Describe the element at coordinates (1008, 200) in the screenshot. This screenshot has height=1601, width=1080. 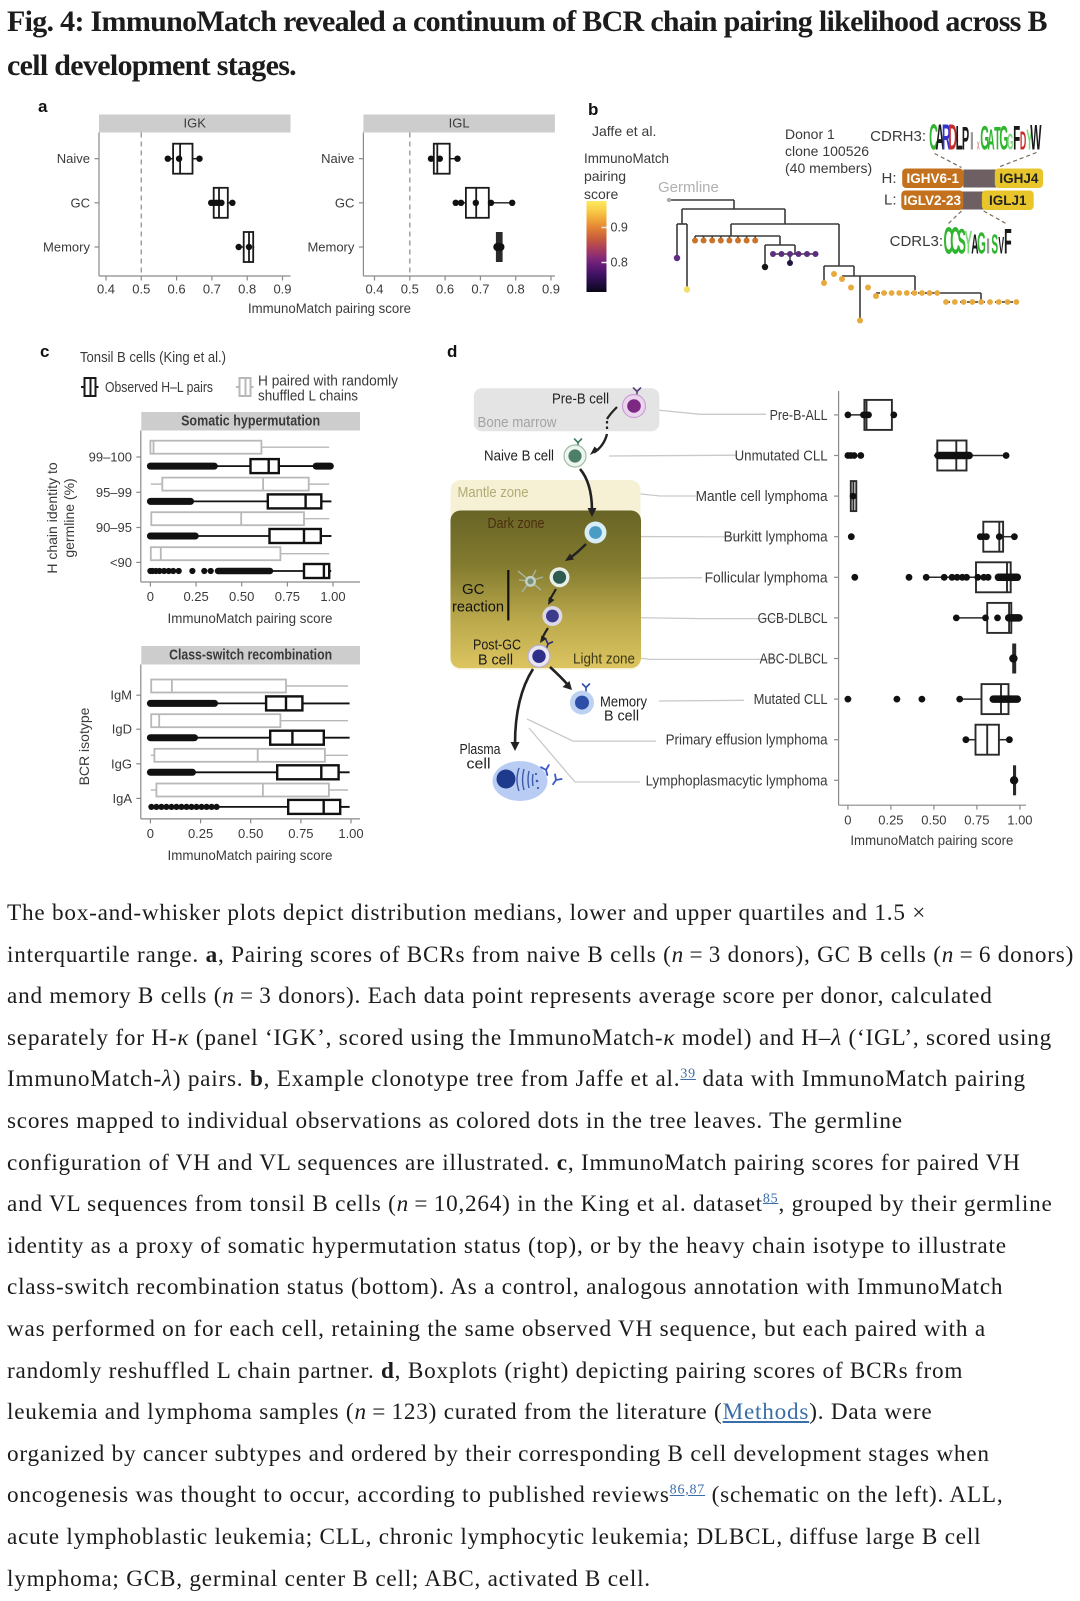
I see `svg-text: IGLJ1` at that location.